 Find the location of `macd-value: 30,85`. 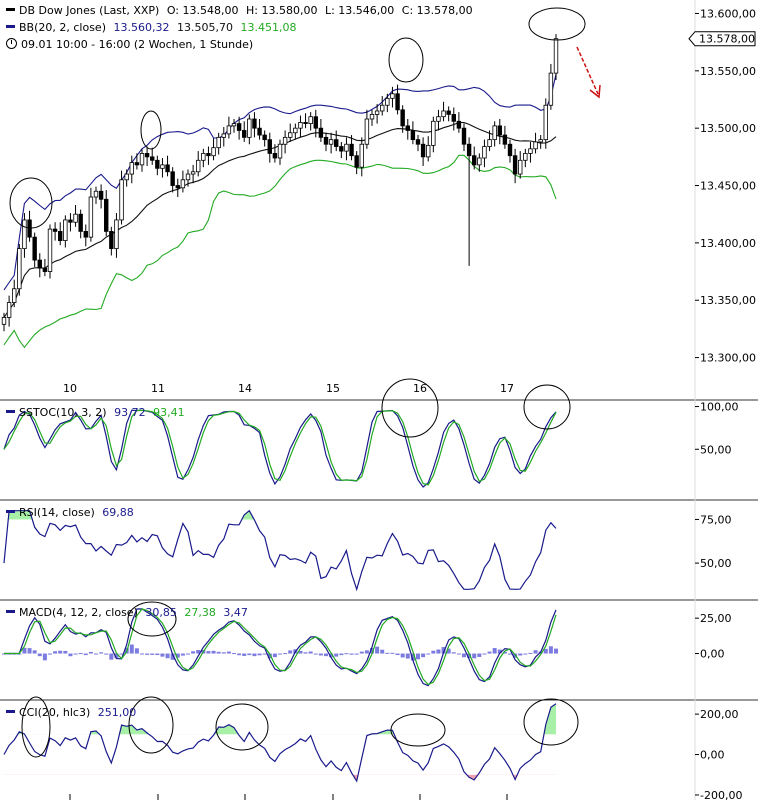

macd-value: 30,85 is located at coordinates (161, 612).